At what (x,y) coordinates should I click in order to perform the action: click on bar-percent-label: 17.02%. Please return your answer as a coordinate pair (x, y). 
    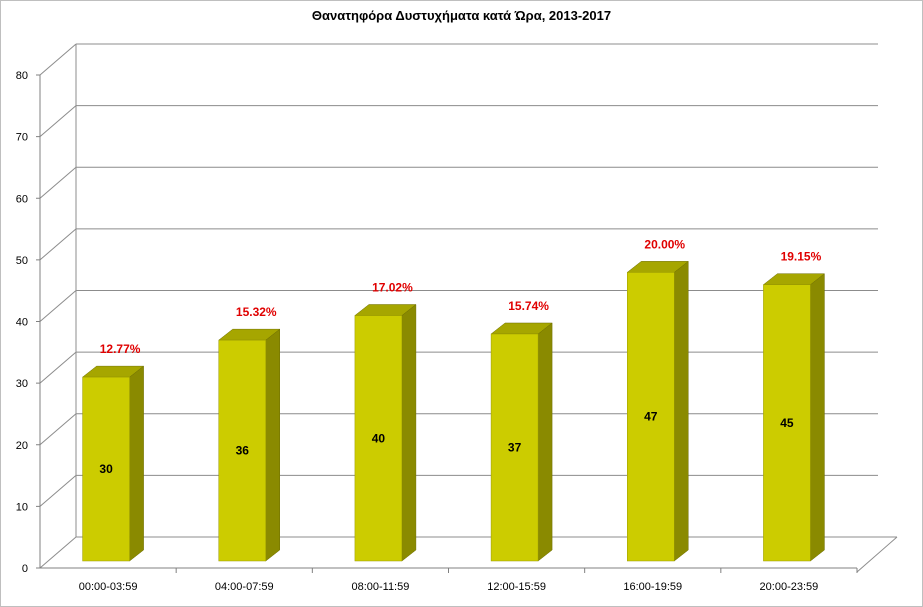
    Looking at the image, I should click on (392, 288).